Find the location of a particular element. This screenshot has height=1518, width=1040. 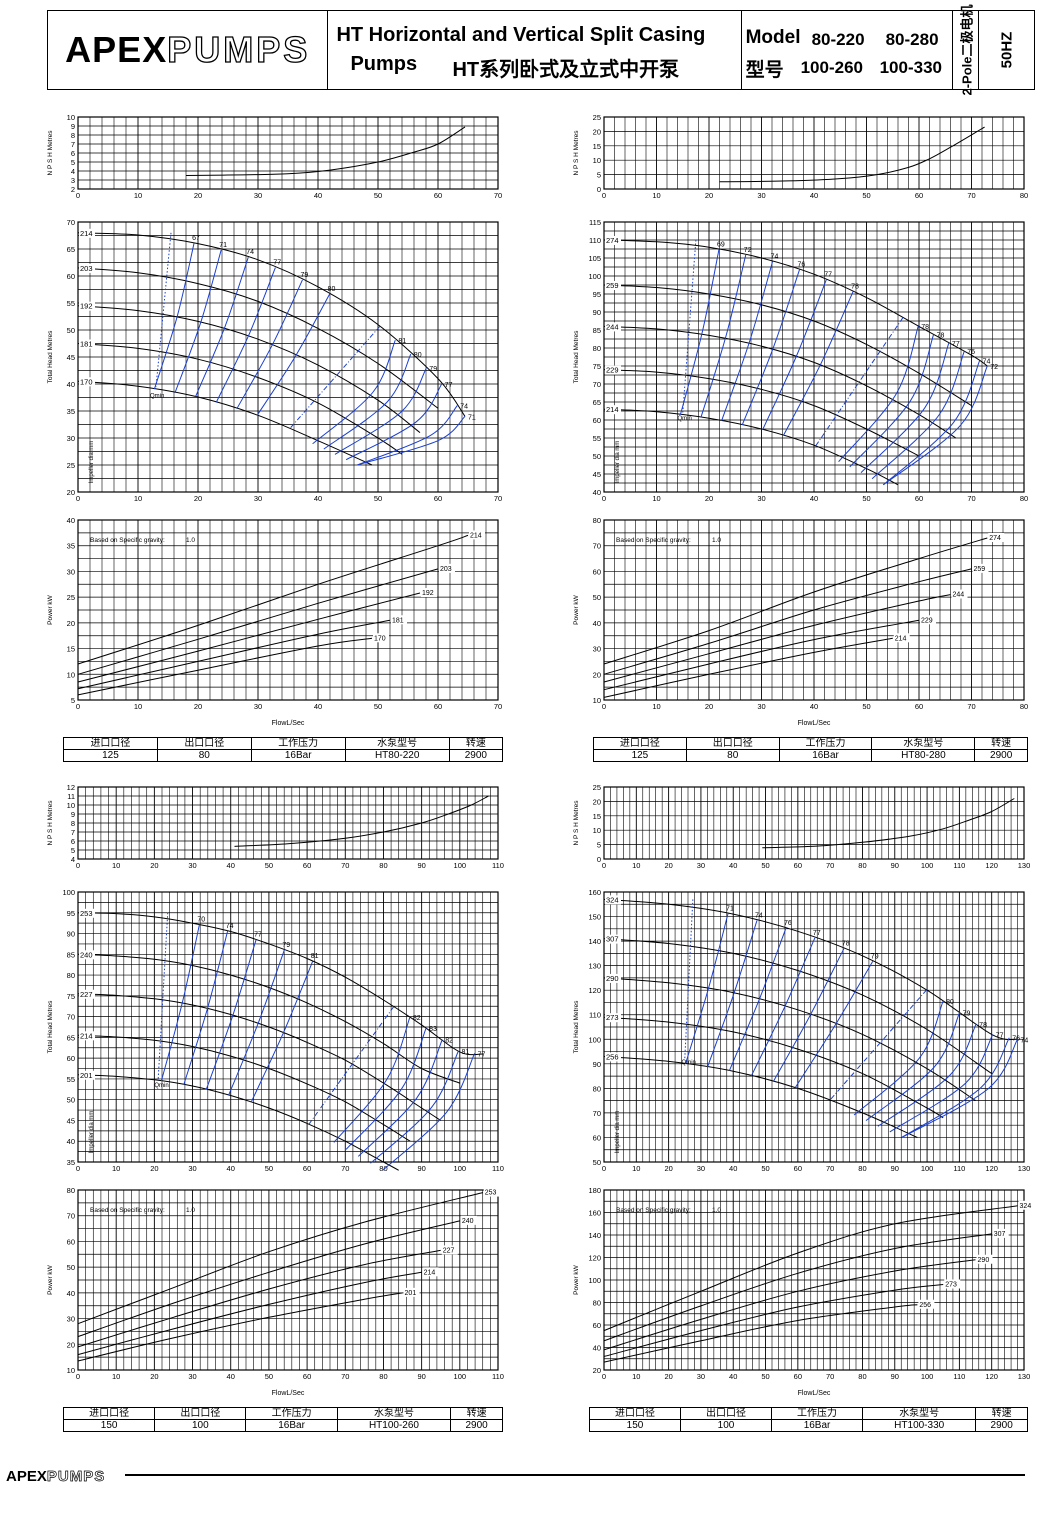

y-tick-label: 4 is located at coordinates (73, 859).